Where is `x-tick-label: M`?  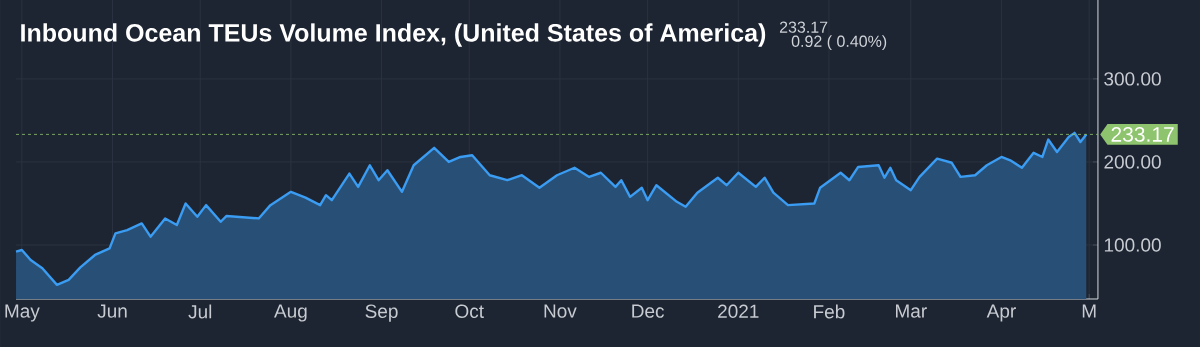 x-tick-label: M is located at coordinates (1089, 311).